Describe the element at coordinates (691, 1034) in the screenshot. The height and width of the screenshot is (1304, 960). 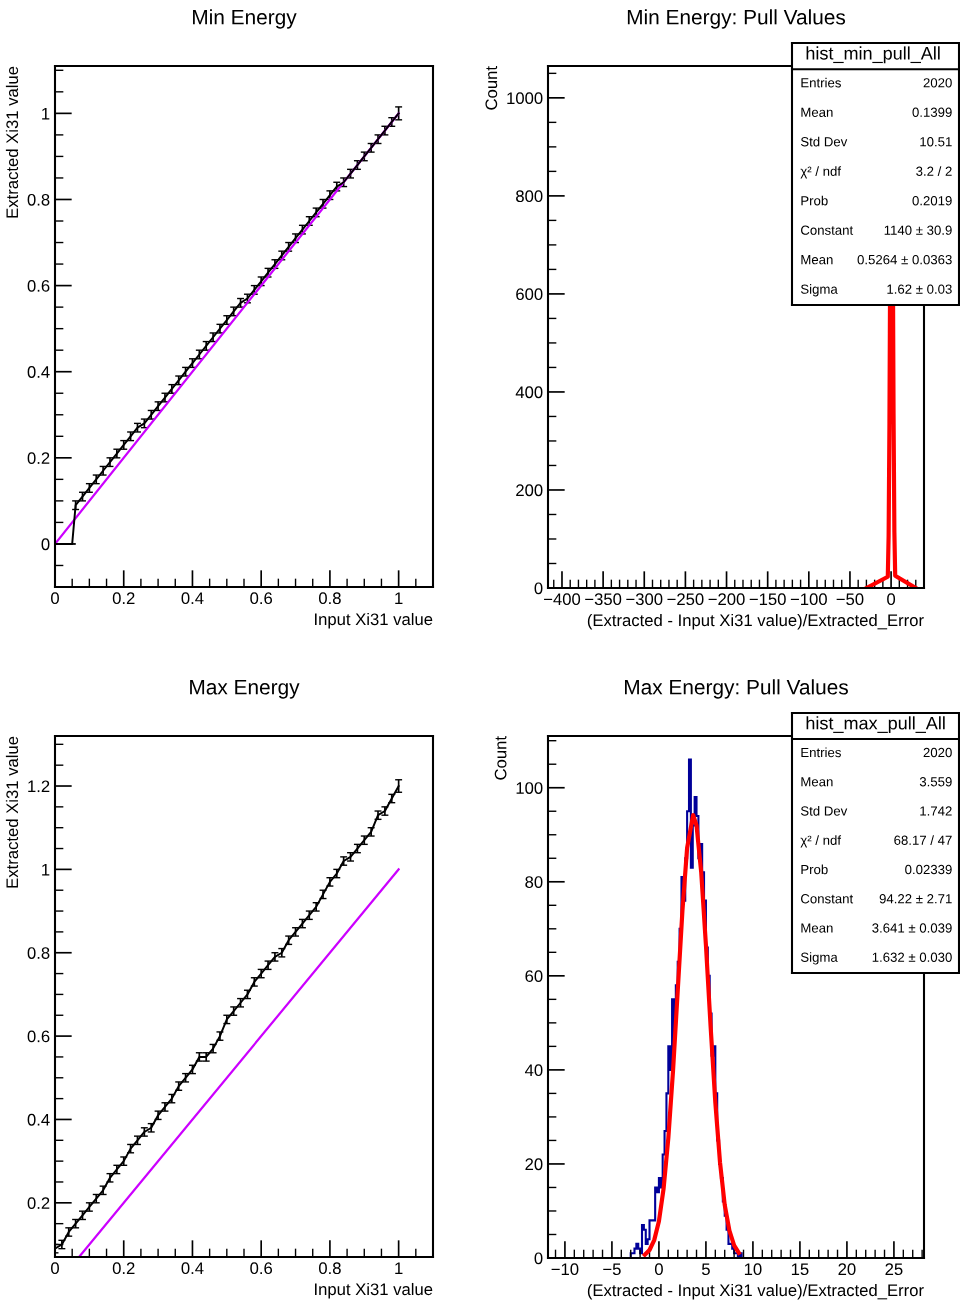
I see `line-series` at that location.